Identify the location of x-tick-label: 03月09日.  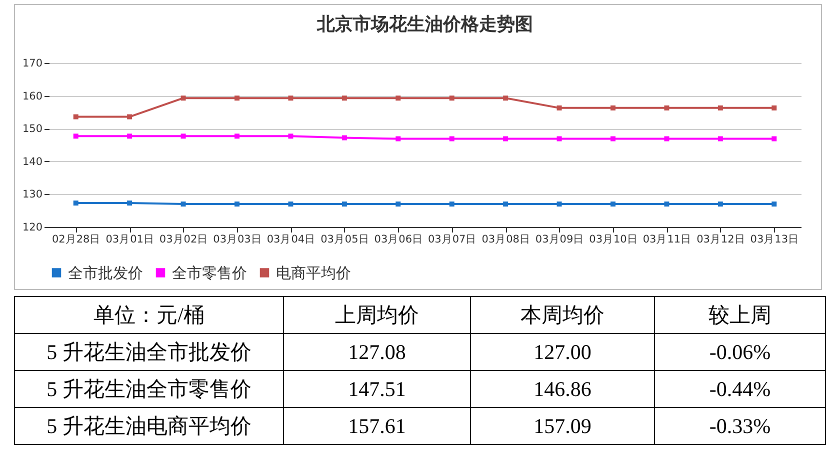
(559, 240).